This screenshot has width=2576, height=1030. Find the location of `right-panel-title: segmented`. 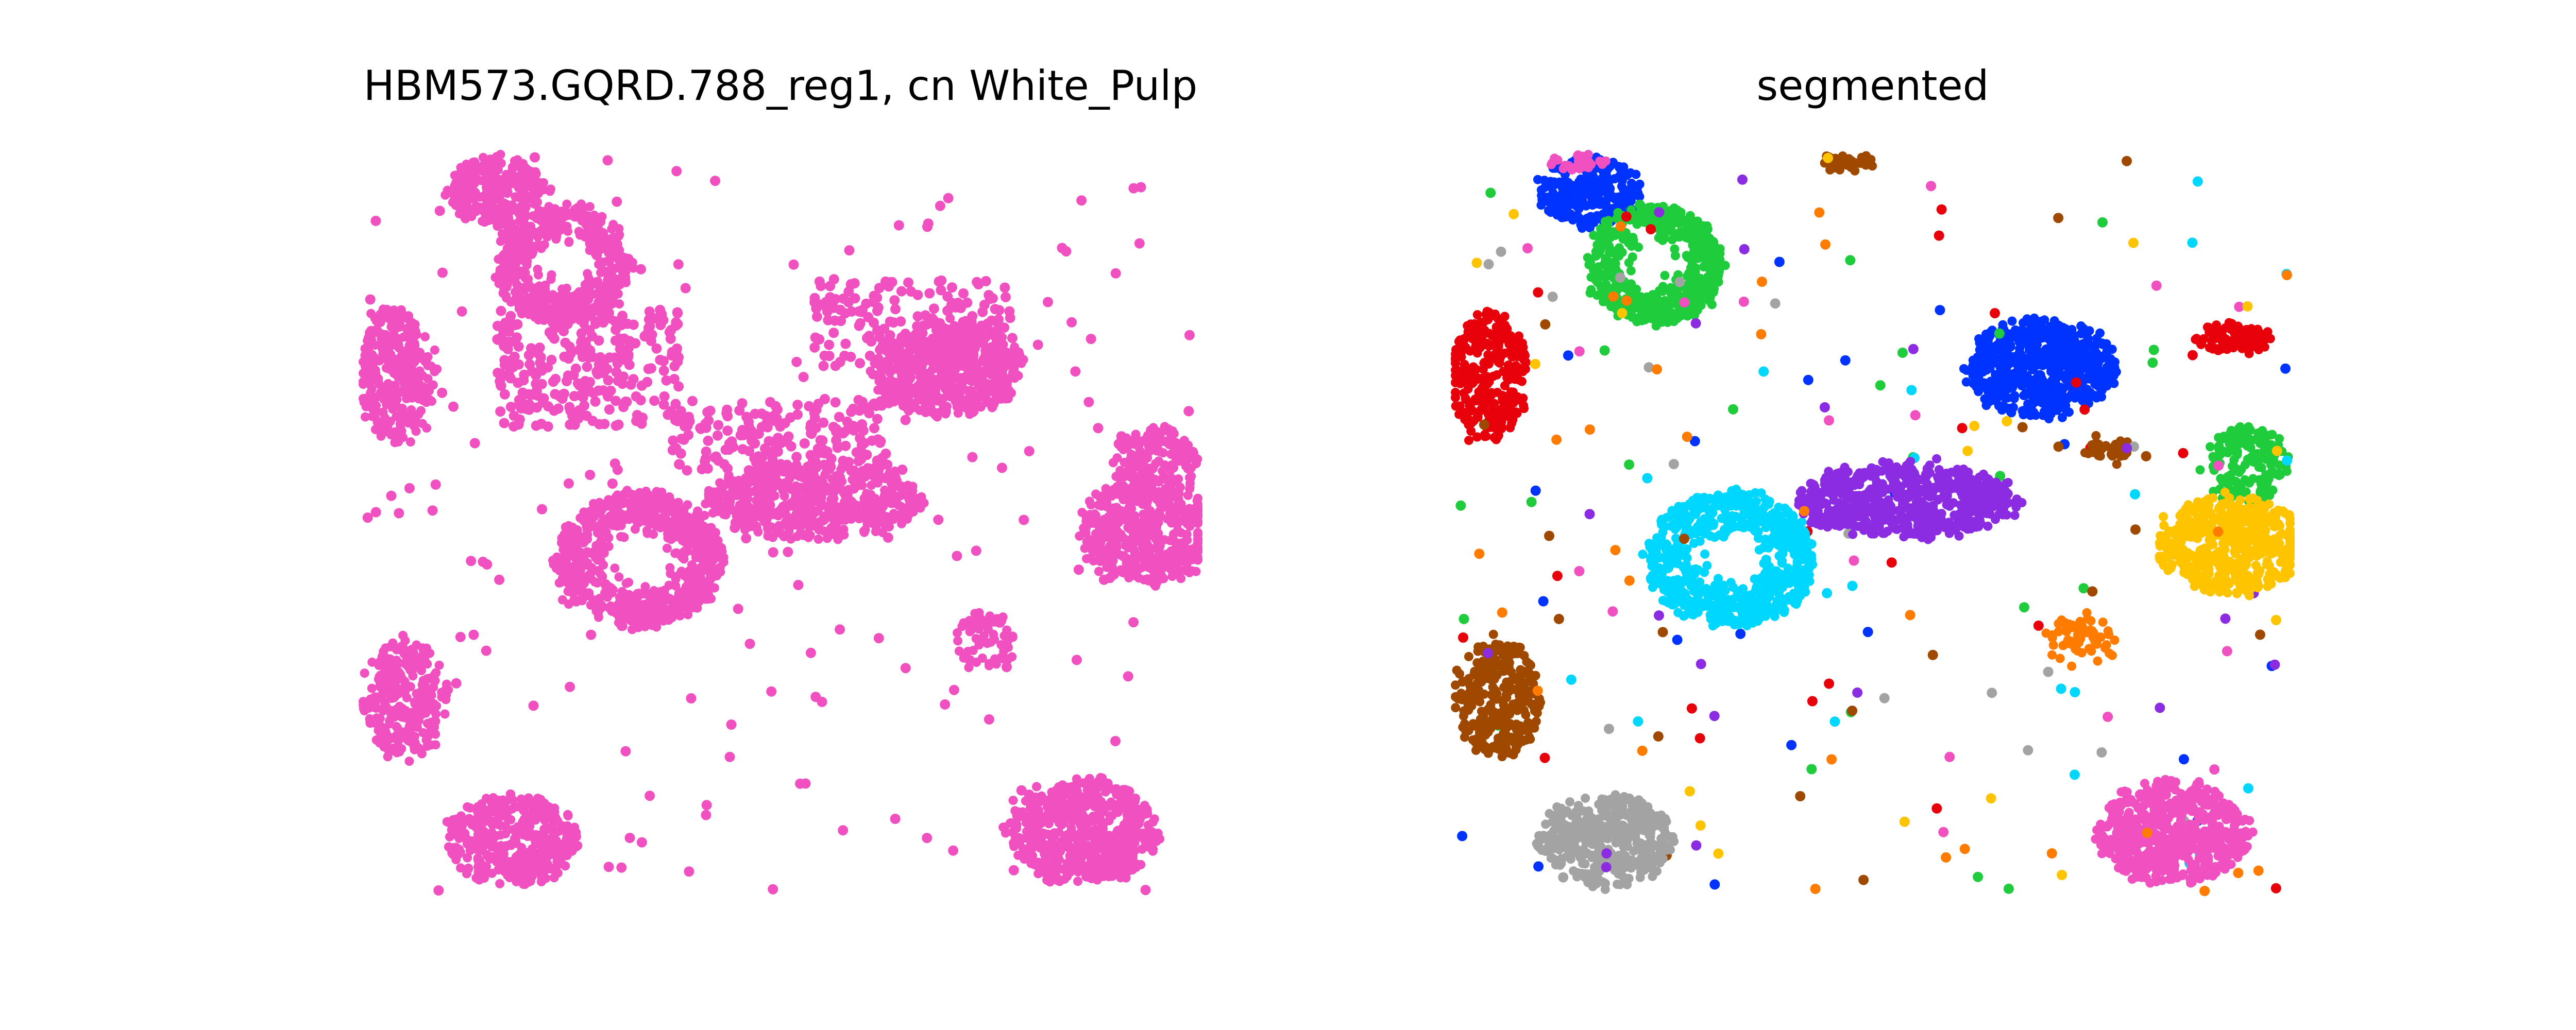

right-panel-title: segmented is located at coordinates (1872, 86).